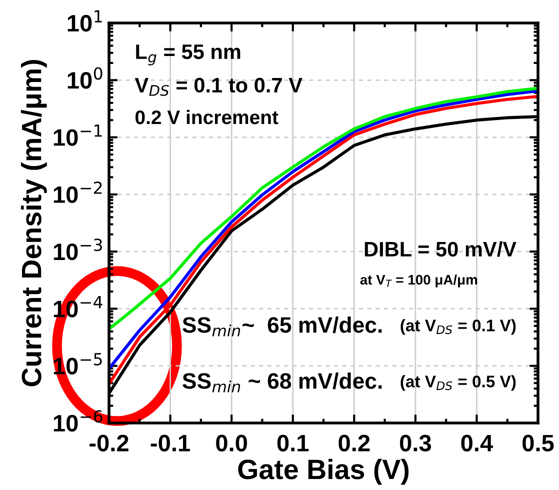 This screenshot has width=559, height=490. I want to click on annotation: SS$_{min}$~ 65 mV/dec., so click(282, 326).